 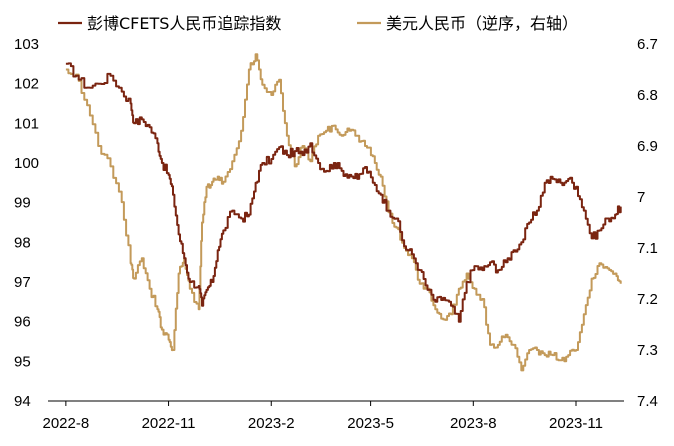 What do you see at coordinates (22, 282) in the screenshot?
I see `y-left-tick-label: 97` at bounding box center [22, 282].